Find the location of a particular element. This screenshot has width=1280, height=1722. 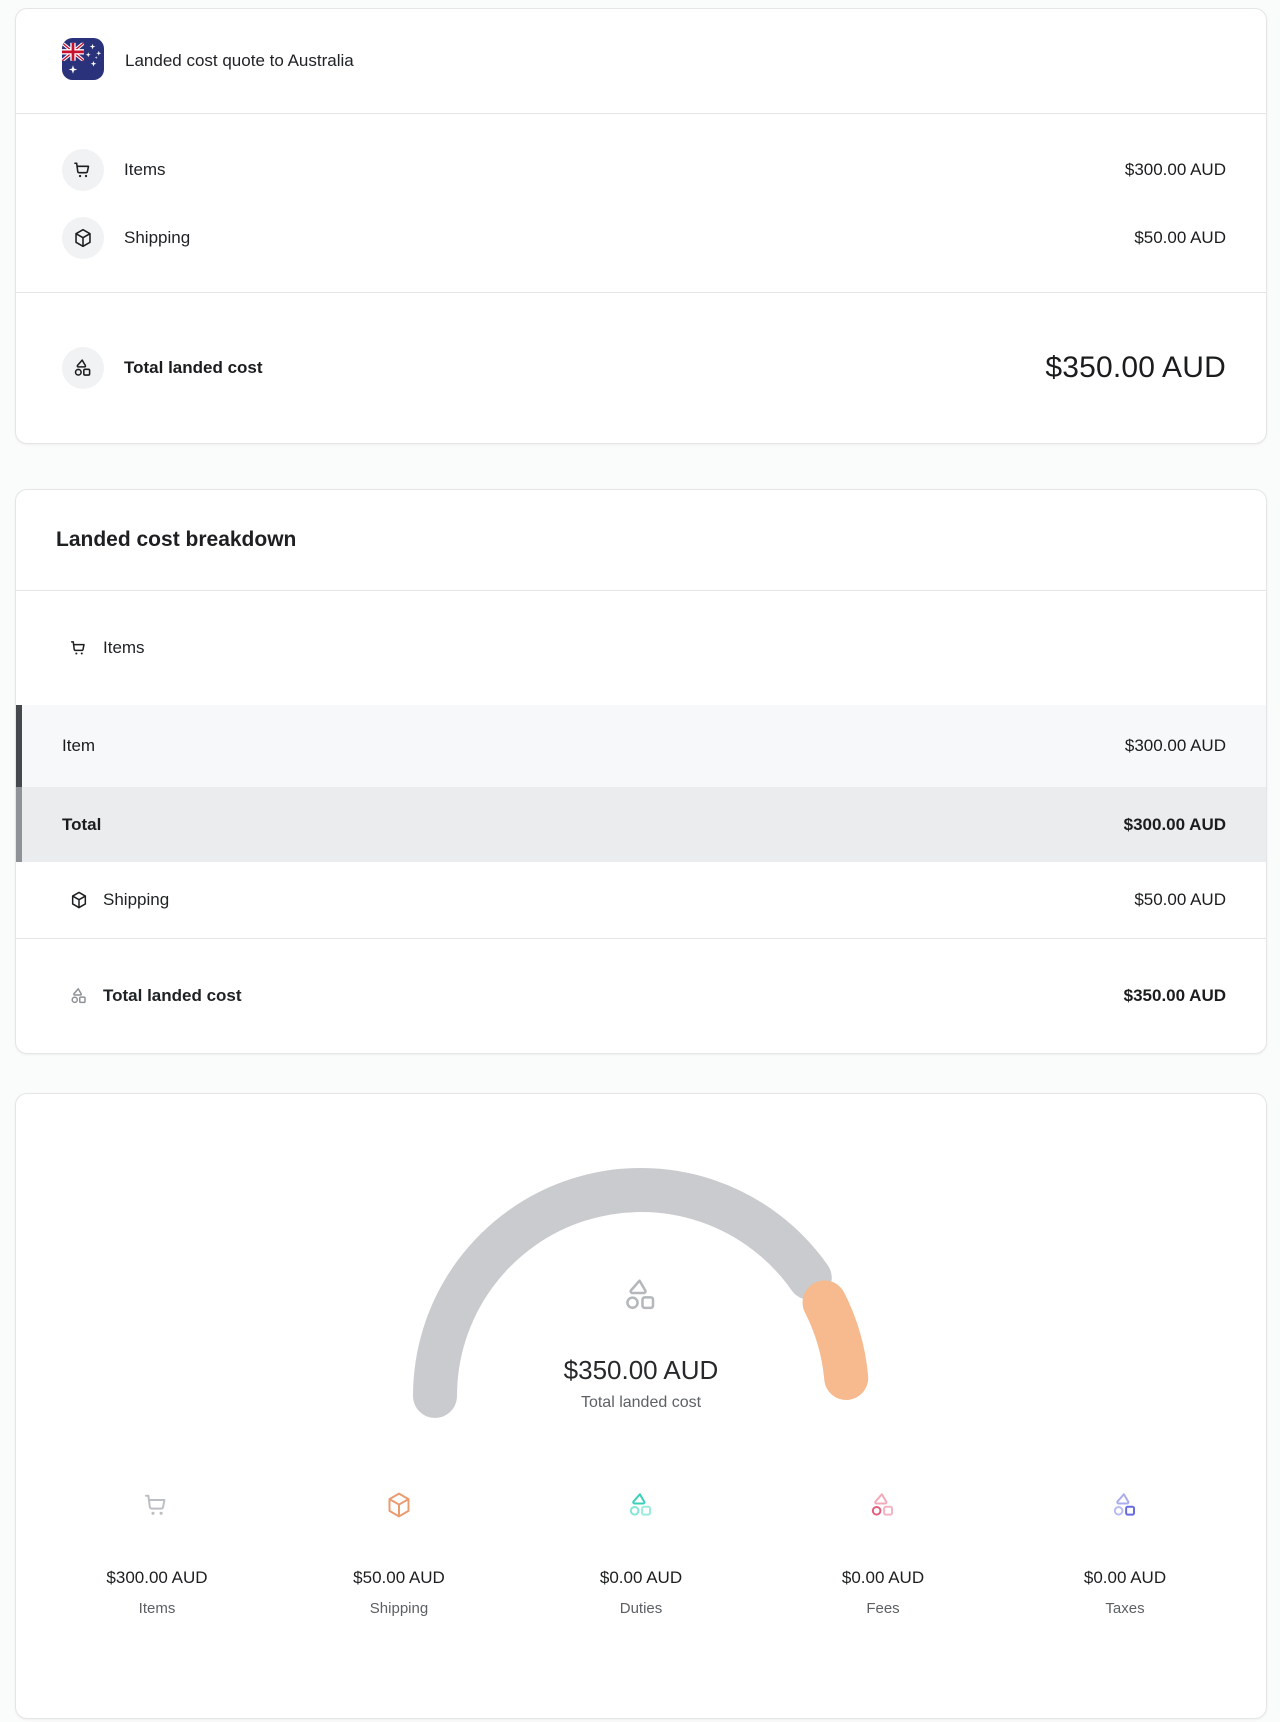

legend-label: Shipping is located at coordinates (399, 1608).